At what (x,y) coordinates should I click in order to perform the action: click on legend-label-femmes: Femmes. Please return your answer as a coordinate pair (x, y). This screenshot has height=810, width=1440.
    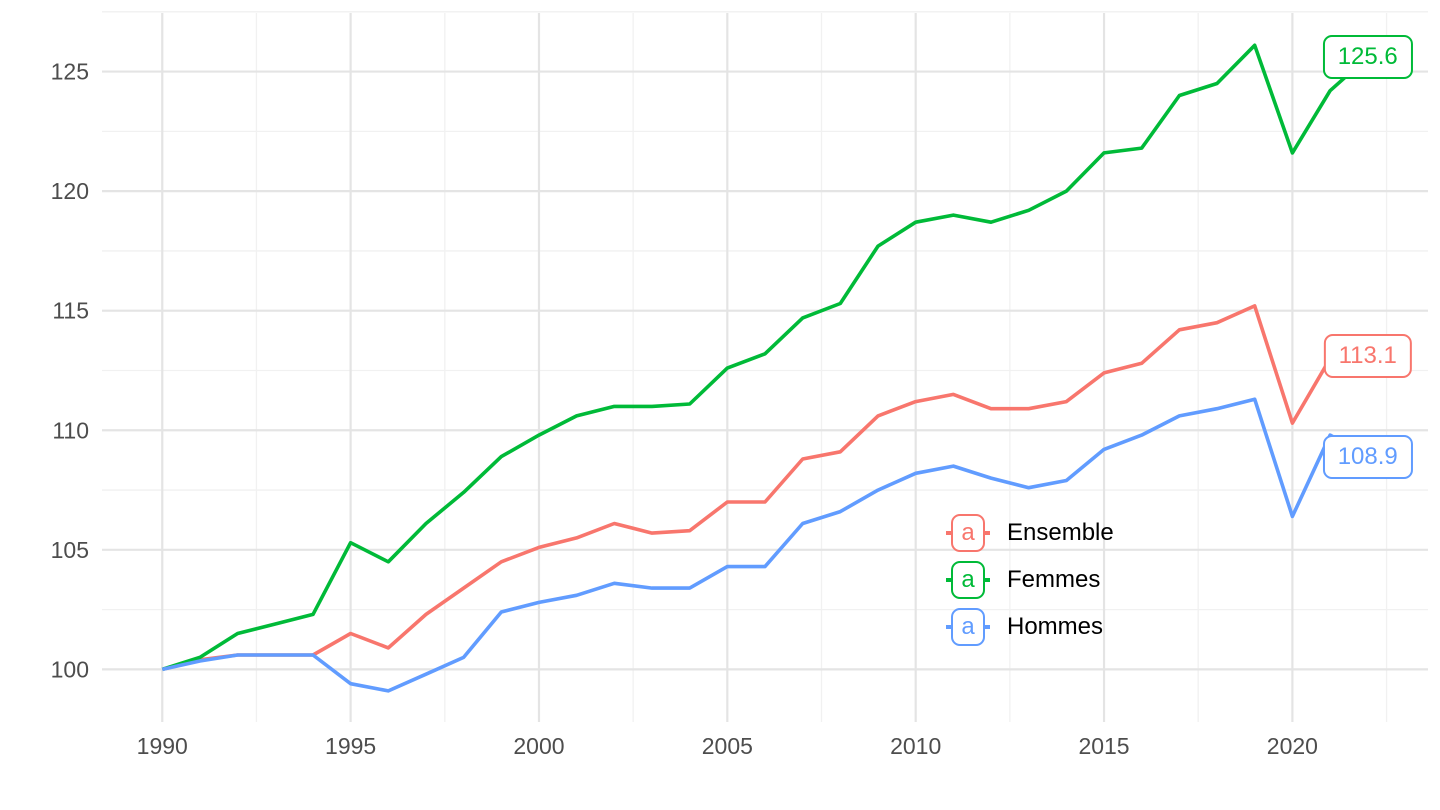
    Looking at the image, I should click on (1054, 579).